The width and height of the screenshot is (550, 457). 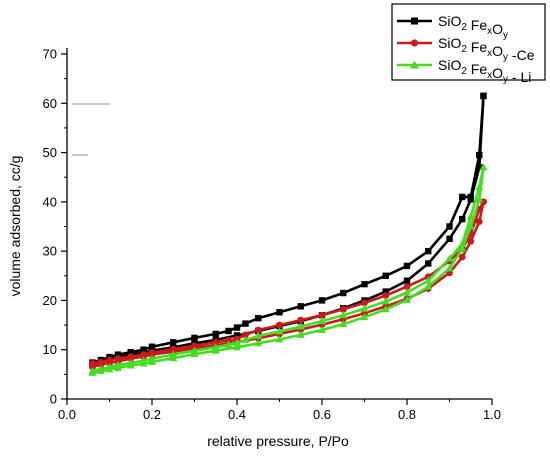 What do you see at coordinates (473, 27) in the screenshot?
I see `legend-label: SiO2 FexOy` at bounding box center [473, 27].